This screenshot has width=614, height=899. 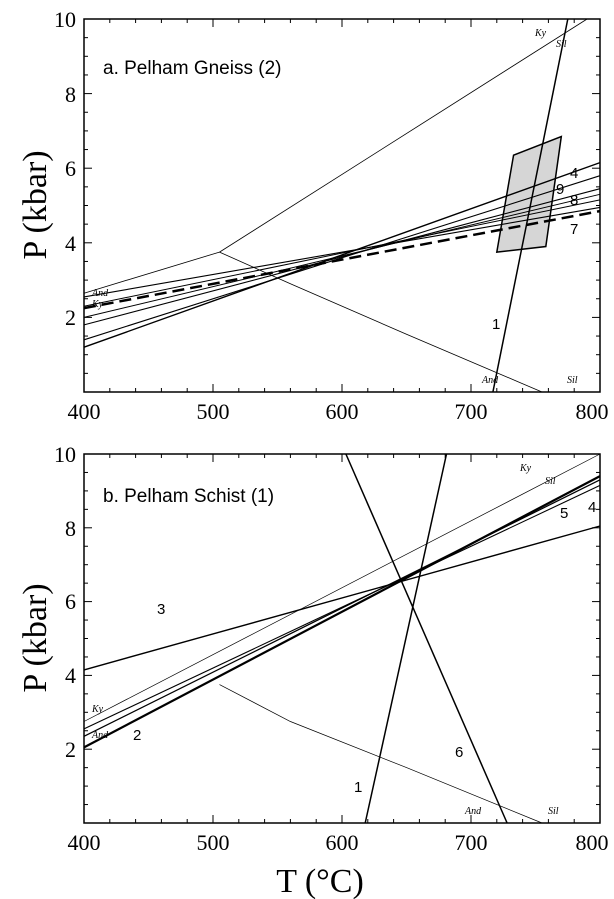 I want to click on panel-a-x-tick-500: 500, so click(x=213, y=411).